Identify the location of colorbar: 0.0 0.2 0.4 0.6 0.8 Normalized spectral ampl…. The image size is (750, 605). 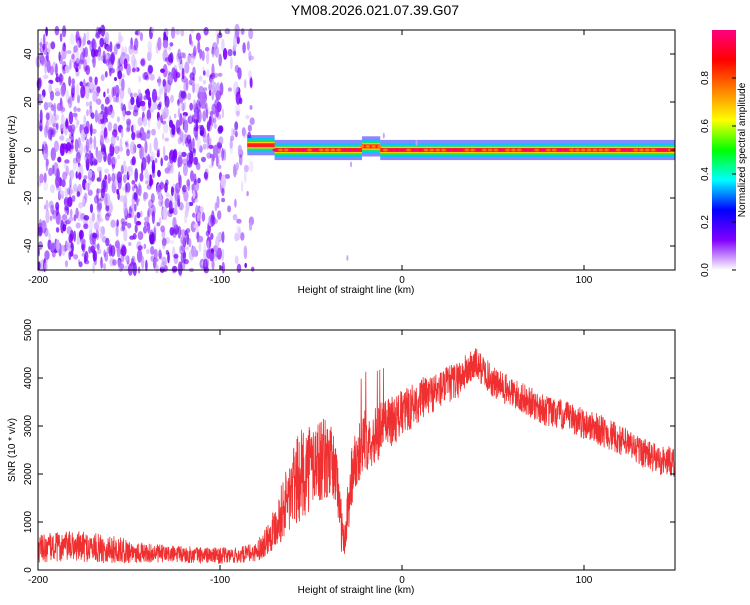
(724, 153).